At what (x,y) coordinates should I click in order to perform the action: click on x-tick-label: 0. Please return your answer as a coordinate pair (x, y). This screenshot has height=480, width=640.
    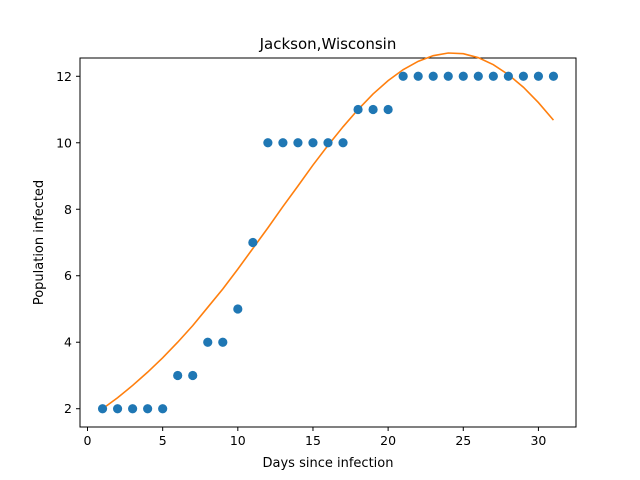
    Looking at the image, I should click on (88, 440).